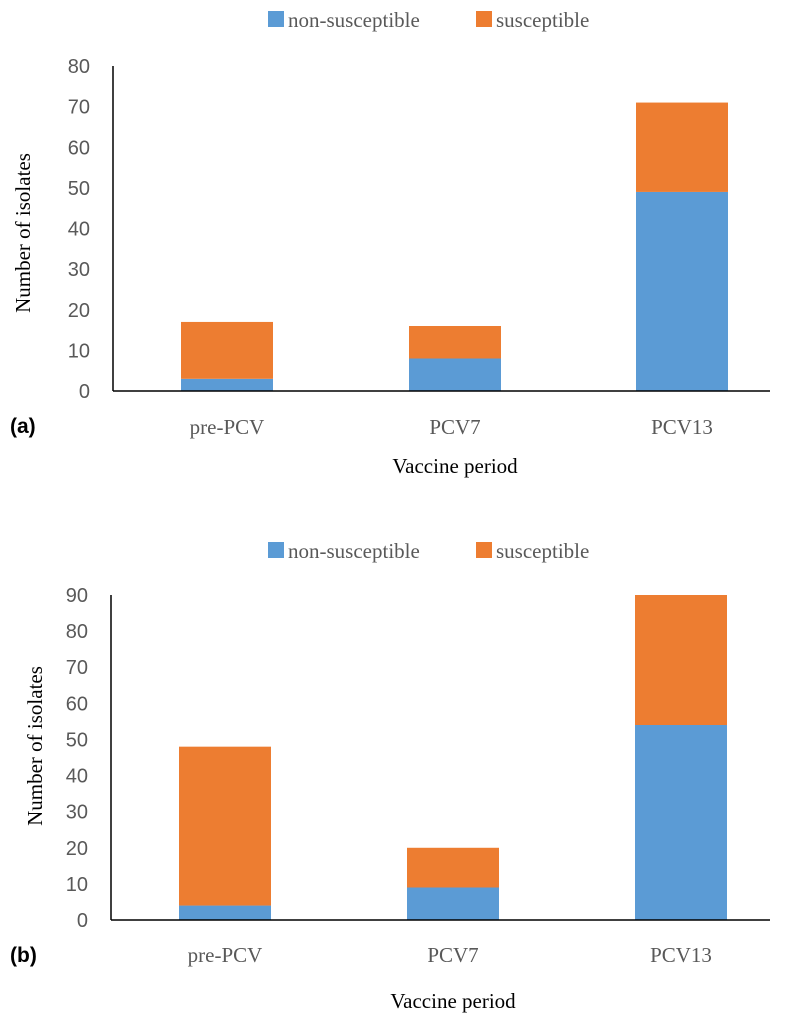  Describe the element at coordinates (23, 955) in the screenshot. I see `panel-label: (b)` at that location.